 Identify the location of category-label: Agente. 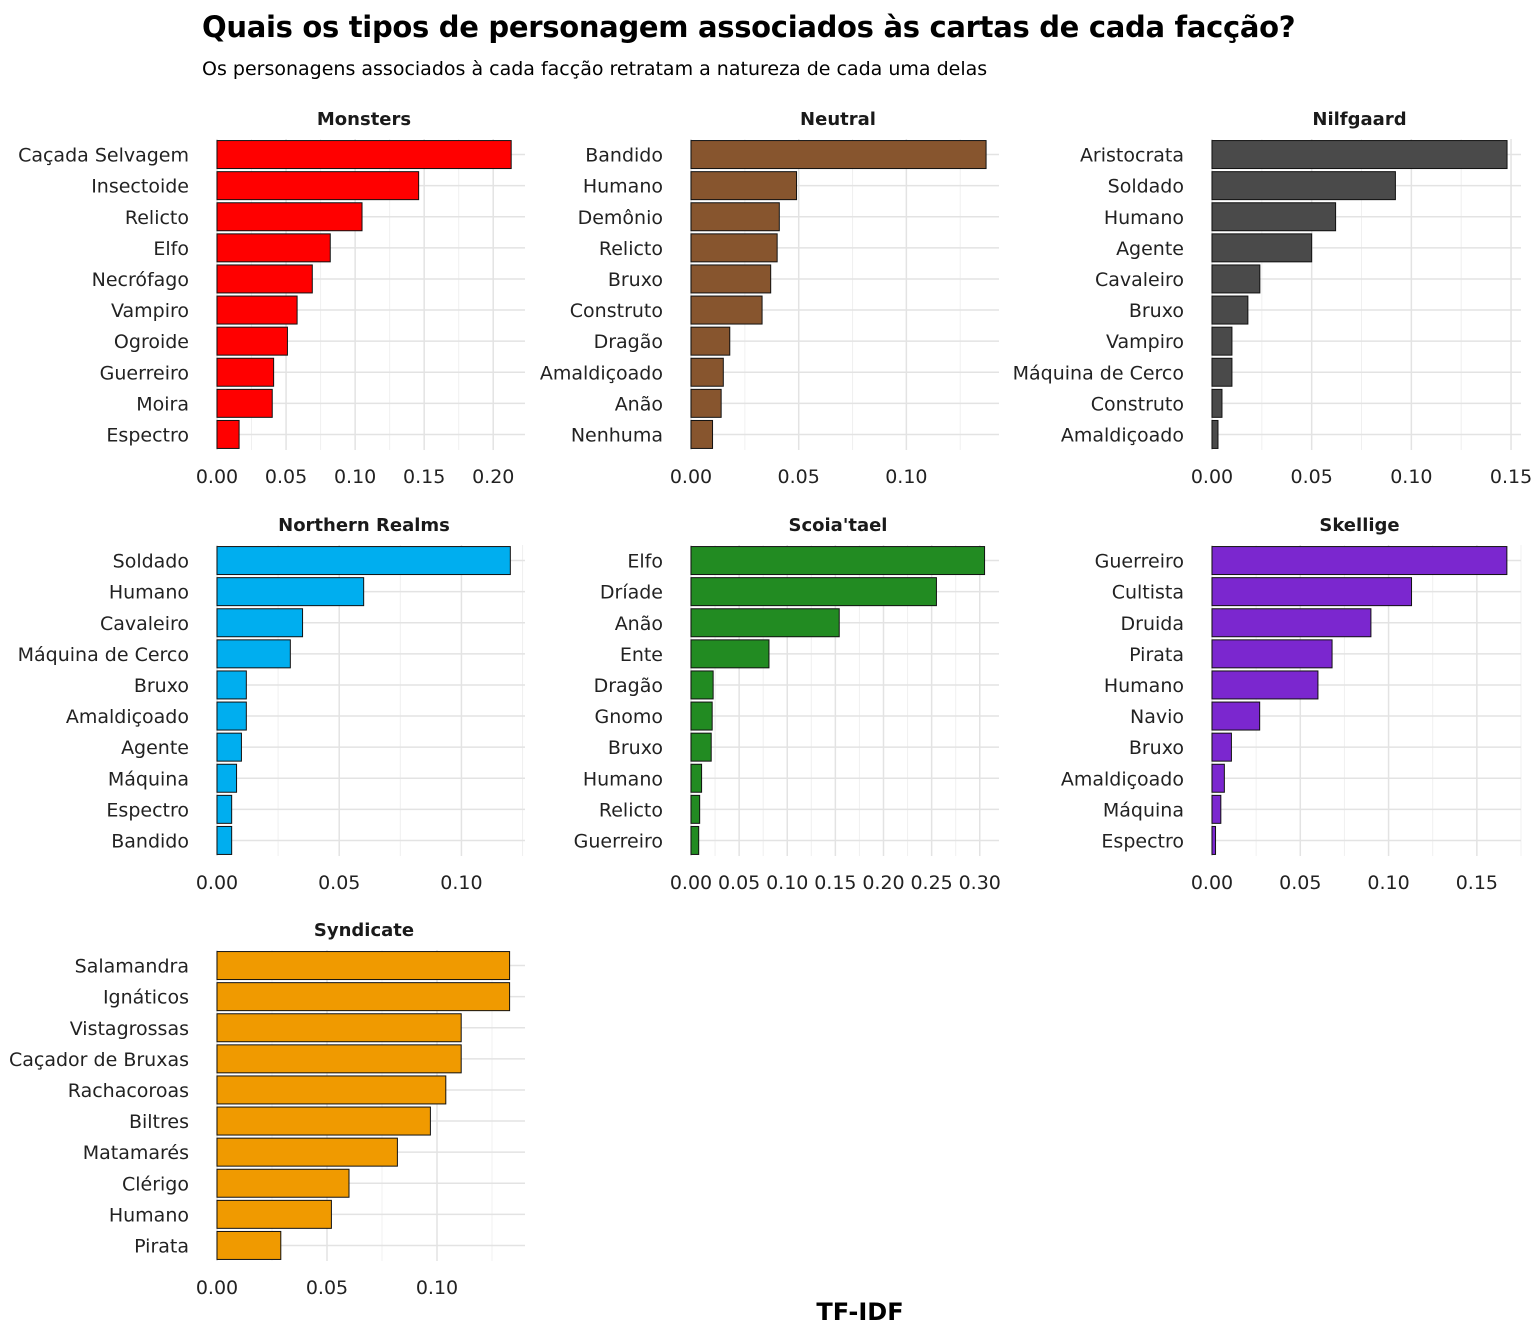
(1150, 249).